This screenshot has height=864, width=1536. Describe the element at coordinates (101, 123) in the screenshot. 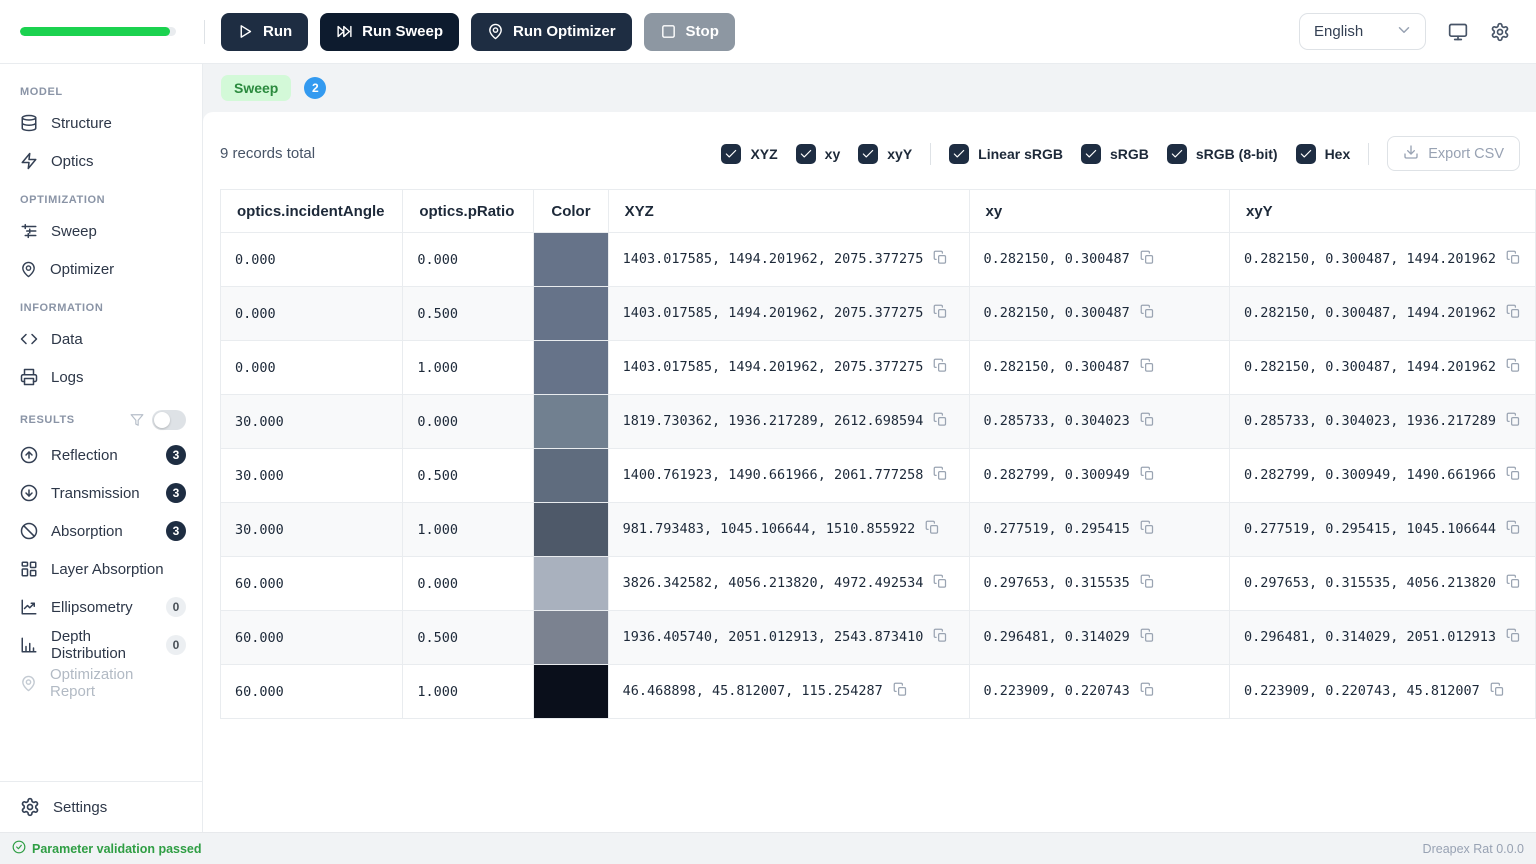

I see `sidebar-item-structure: Structure` at that location.